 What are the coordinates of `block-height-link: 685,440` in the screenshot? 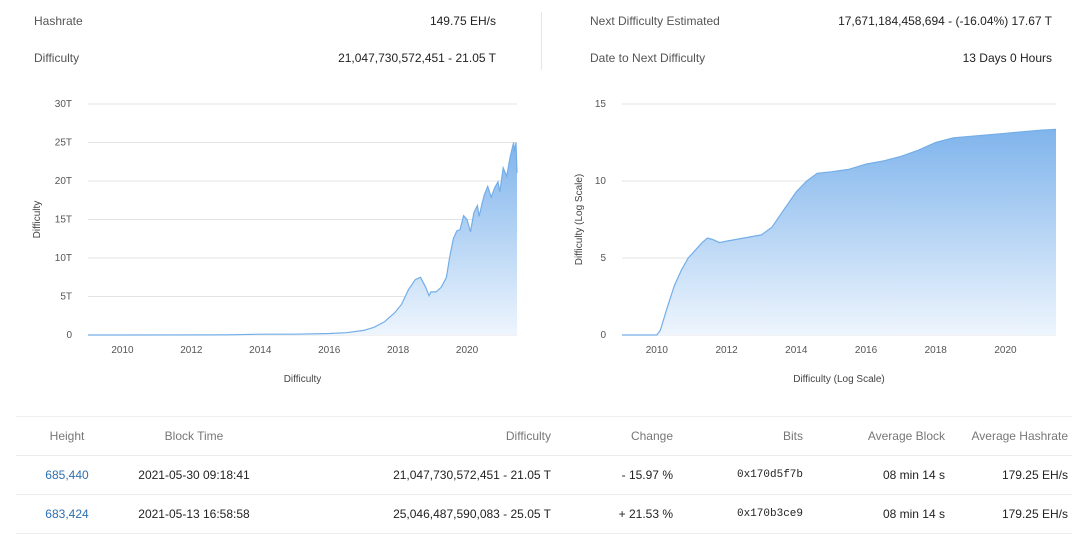 It's located at (67, 475).